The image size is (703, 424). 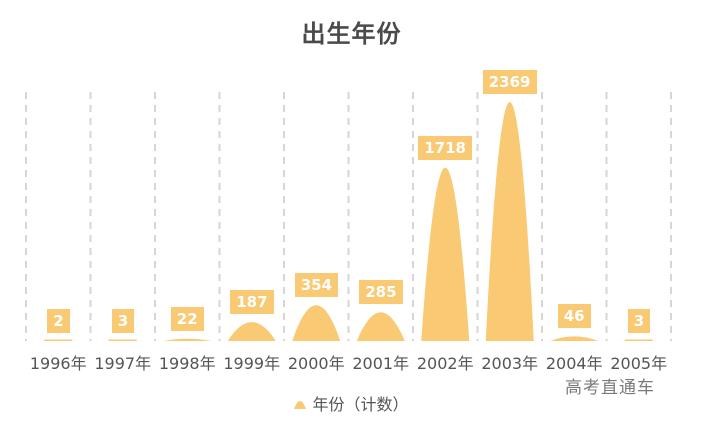 I want to click on x-axis-label: 2004年, so click(x=574, y=363).